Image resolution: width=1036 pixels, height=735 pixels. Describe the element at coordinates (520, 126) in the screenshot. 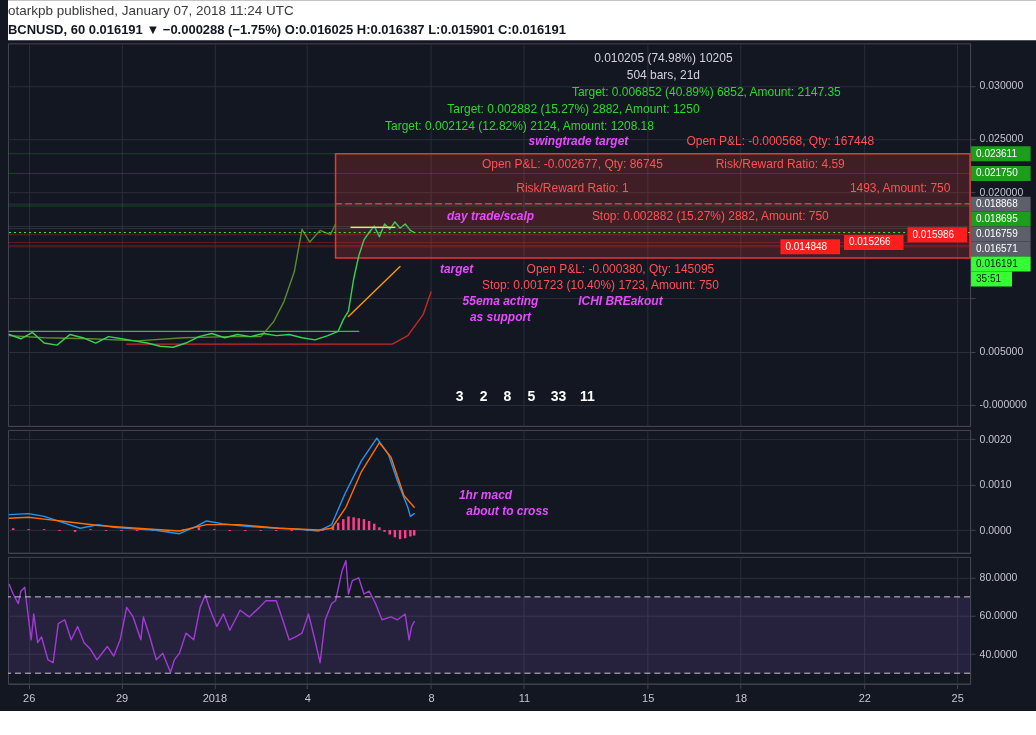

I see `annotation: Target: 0.002124 (12.82%) 2124, Amount: 1208.18` at that location.